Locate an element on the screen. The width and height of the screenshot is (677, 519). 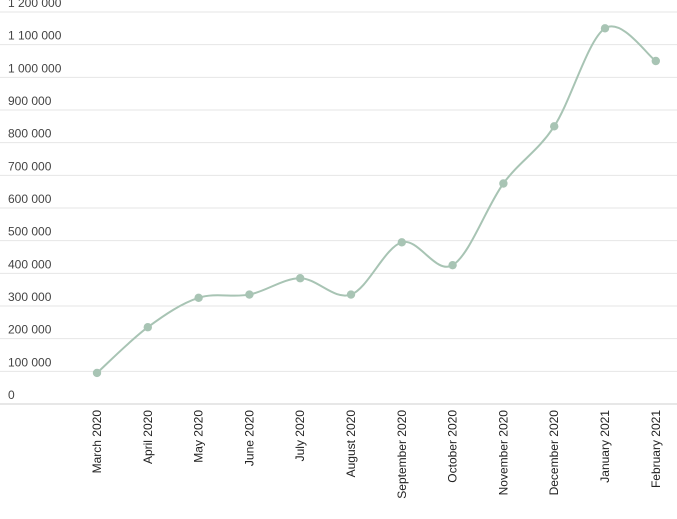
x-tick-label: July 2020 is located at coordinates (300, 436).